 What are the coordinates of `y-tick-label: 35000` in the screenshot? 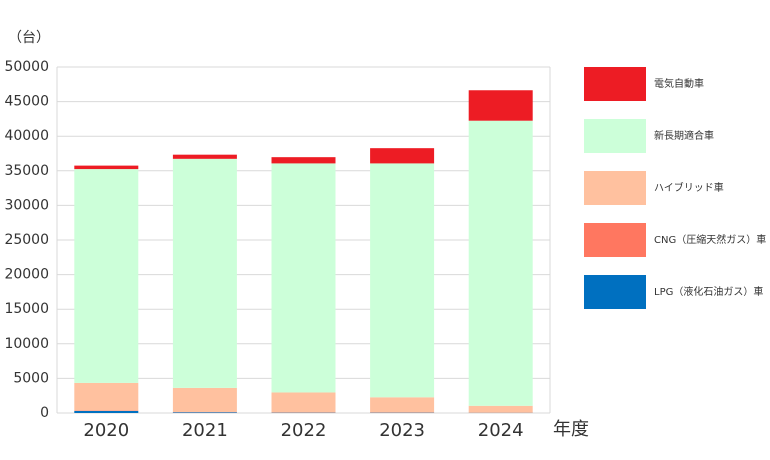 It's located at (26, 171).